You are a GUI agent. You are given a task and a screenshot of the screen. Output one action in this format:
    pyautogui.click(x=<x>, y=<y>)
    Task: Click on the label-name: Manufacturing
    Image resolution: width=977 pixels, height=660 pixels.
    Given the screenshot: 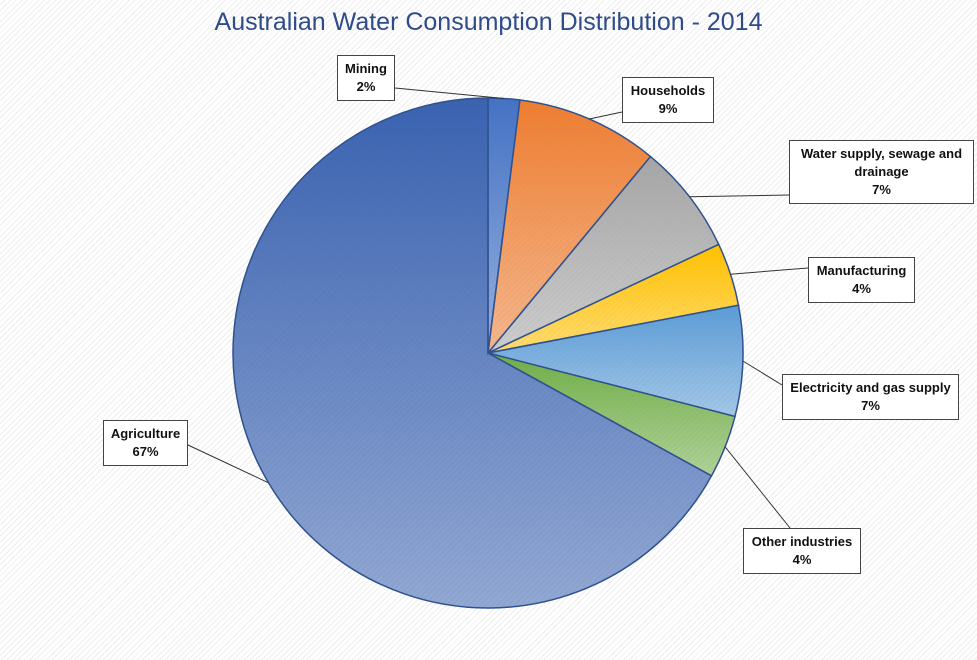 What is the action you would take?
    pyautogui.click(x=861, y=270)
    